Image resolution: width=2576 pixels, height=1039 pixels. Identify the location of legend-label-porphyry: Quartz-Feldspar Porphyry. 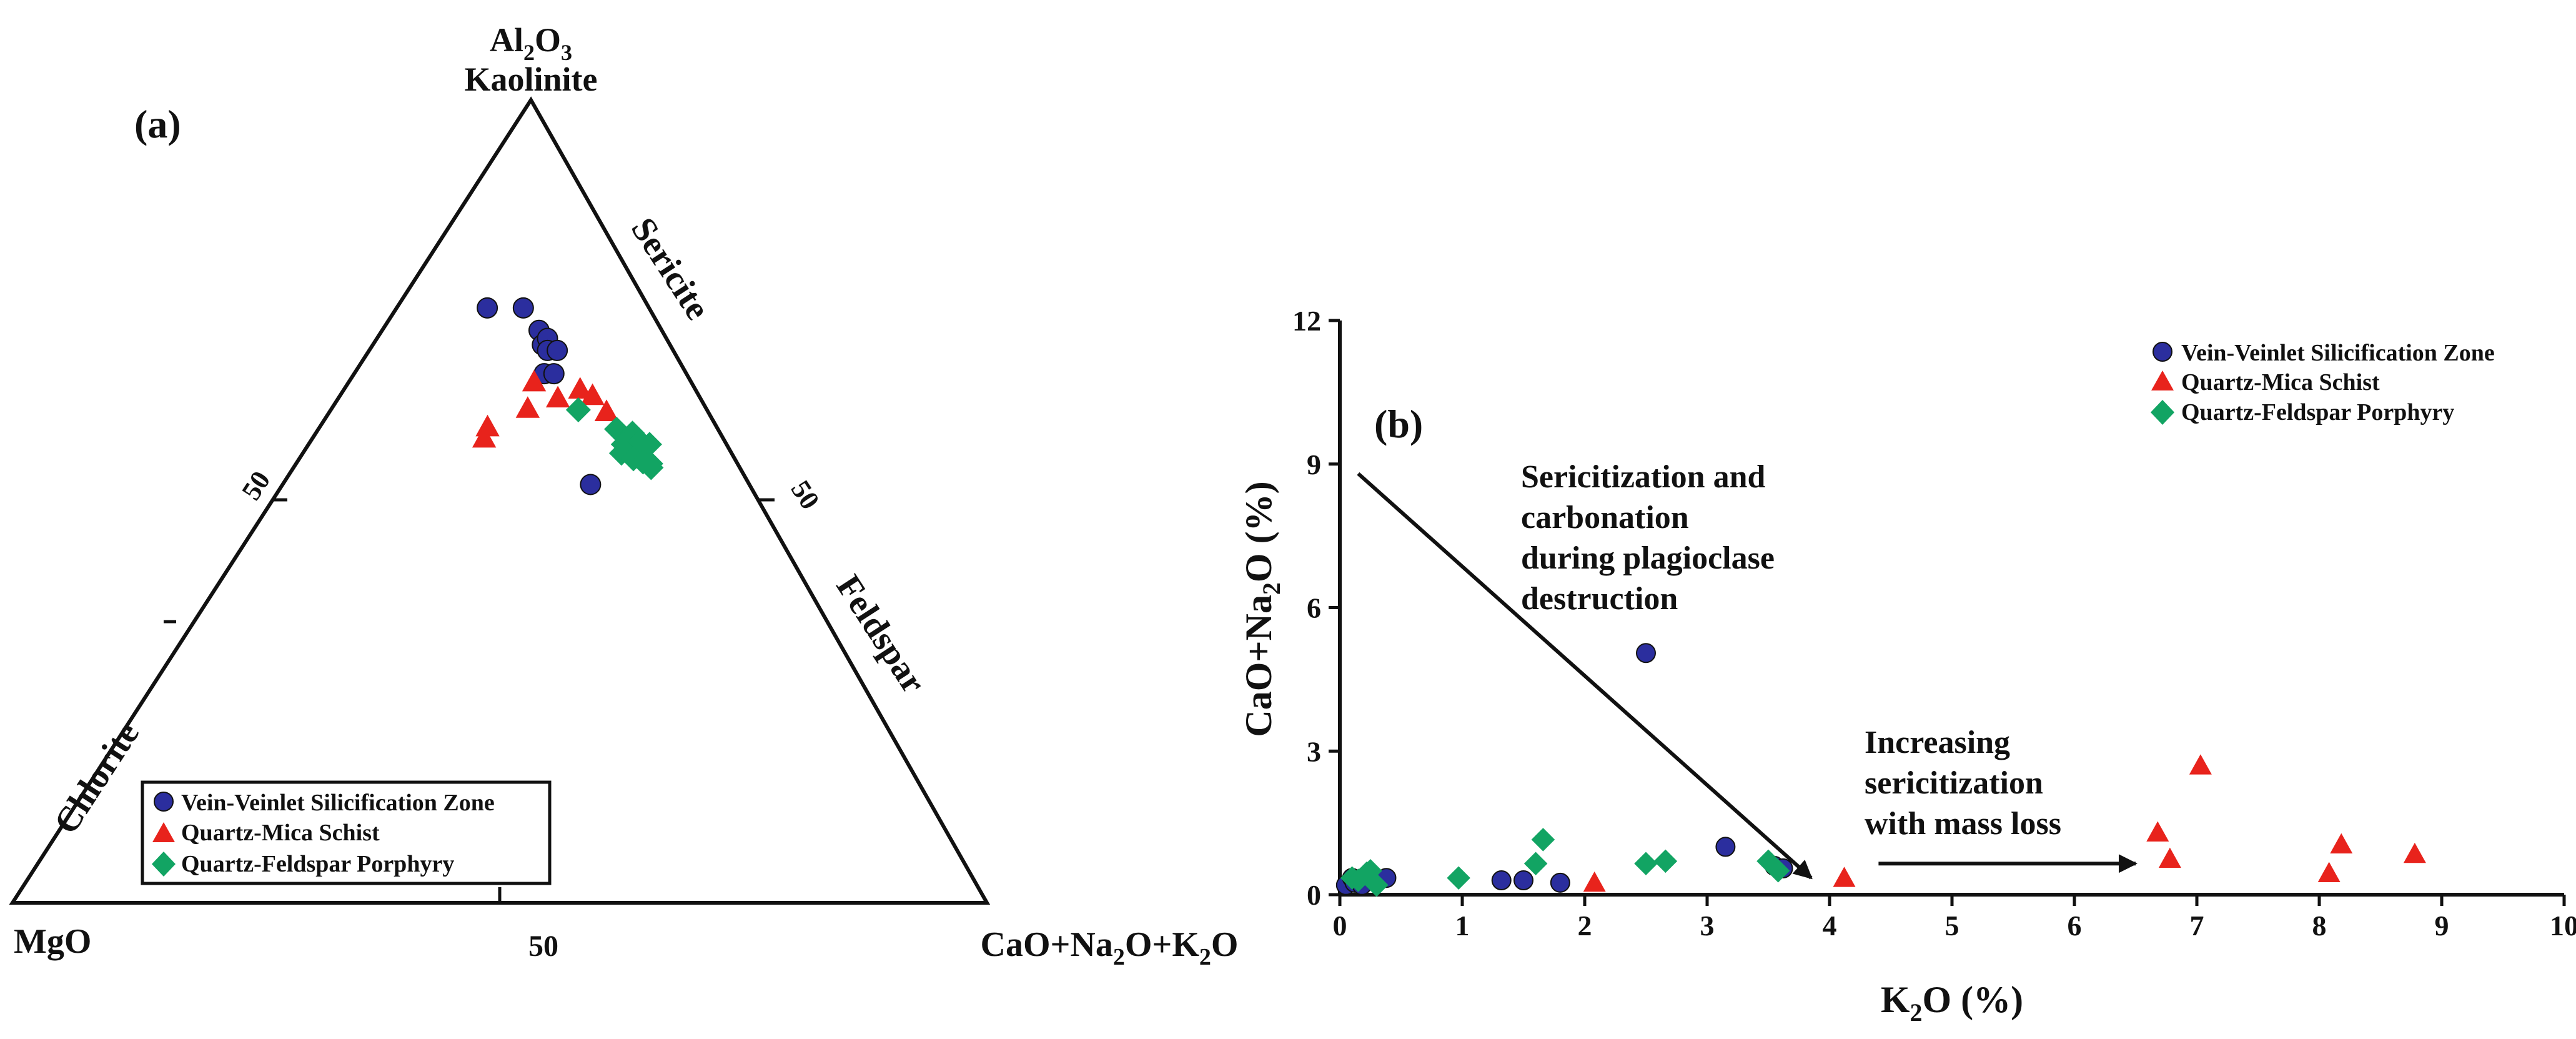
(317, 864).